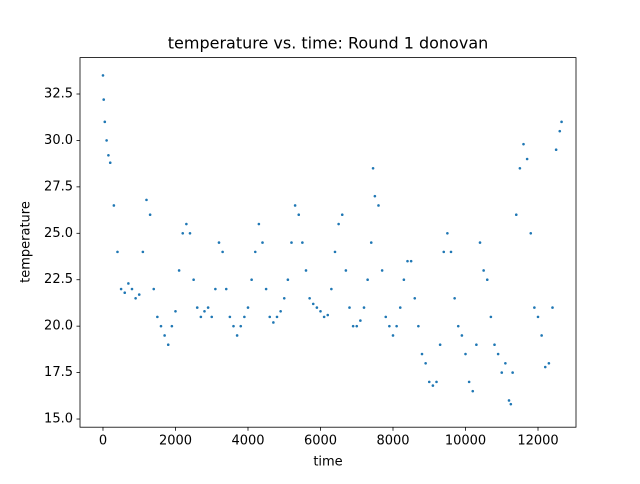 Image resolution: width=640 pixels, height=484 pixels. Describe the element at coordinates (58, 233) in the screenshot. I see `y-tick-label: 25.0` at that location.